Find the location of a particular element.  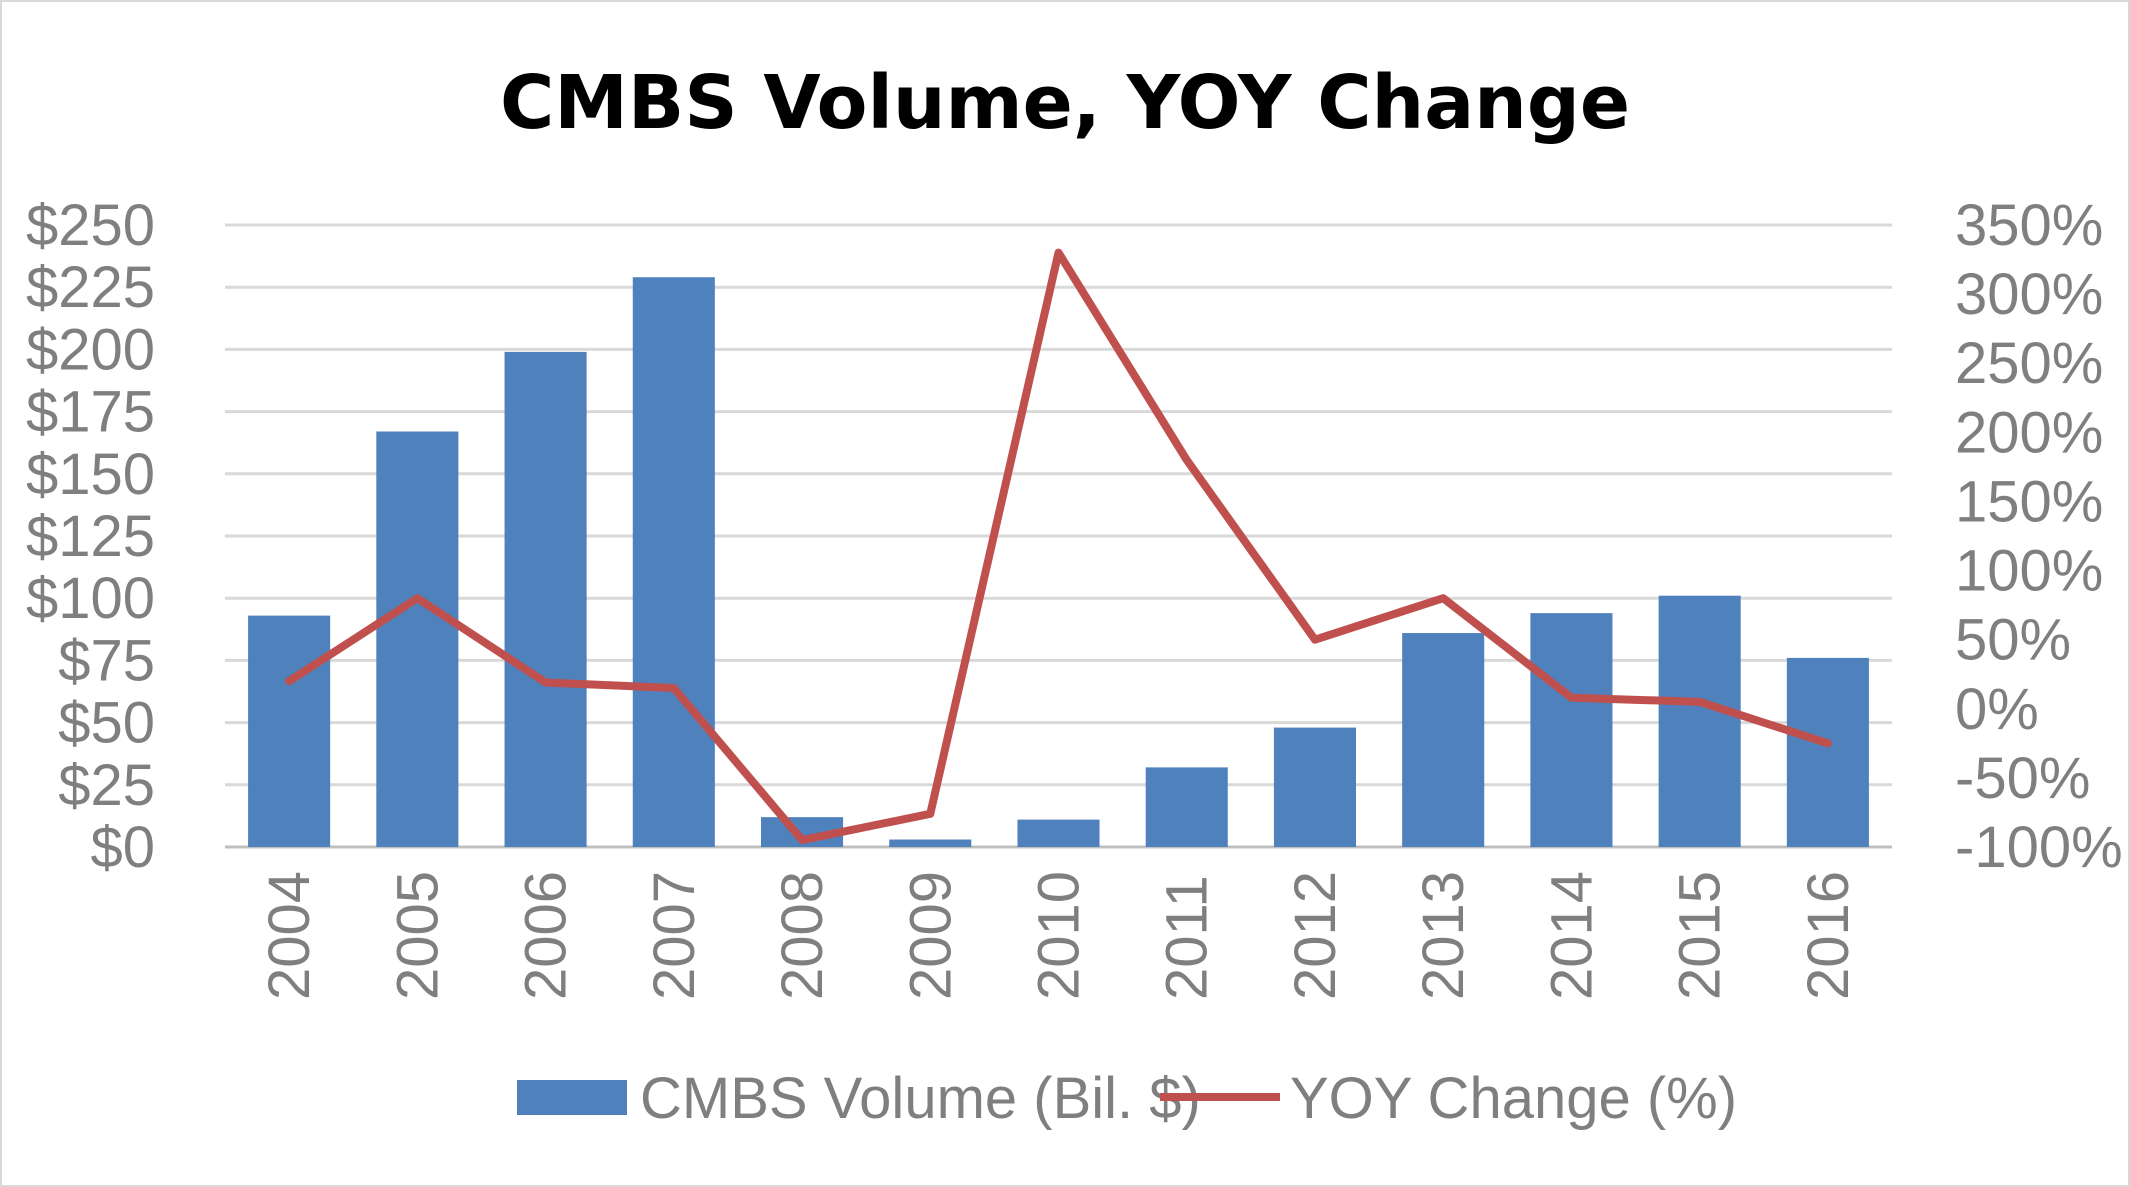

left-tick-label: $75 is located at coordinates (106, 660).